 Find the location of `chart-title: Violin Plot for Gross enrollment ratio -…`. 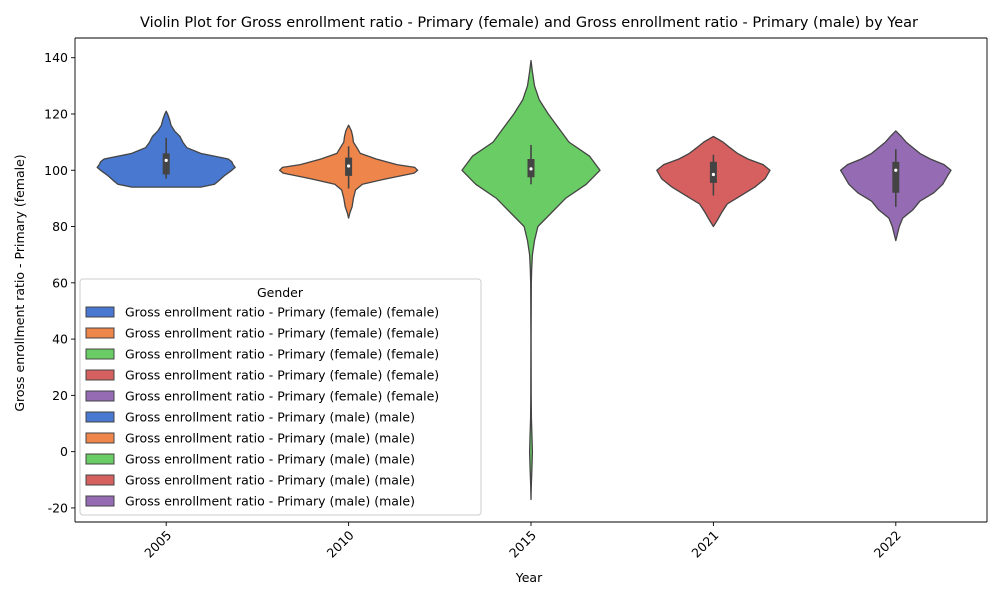

chart-title: Violin Plot for Gross enrollment ratio -… is located at coordinates (529, 23).